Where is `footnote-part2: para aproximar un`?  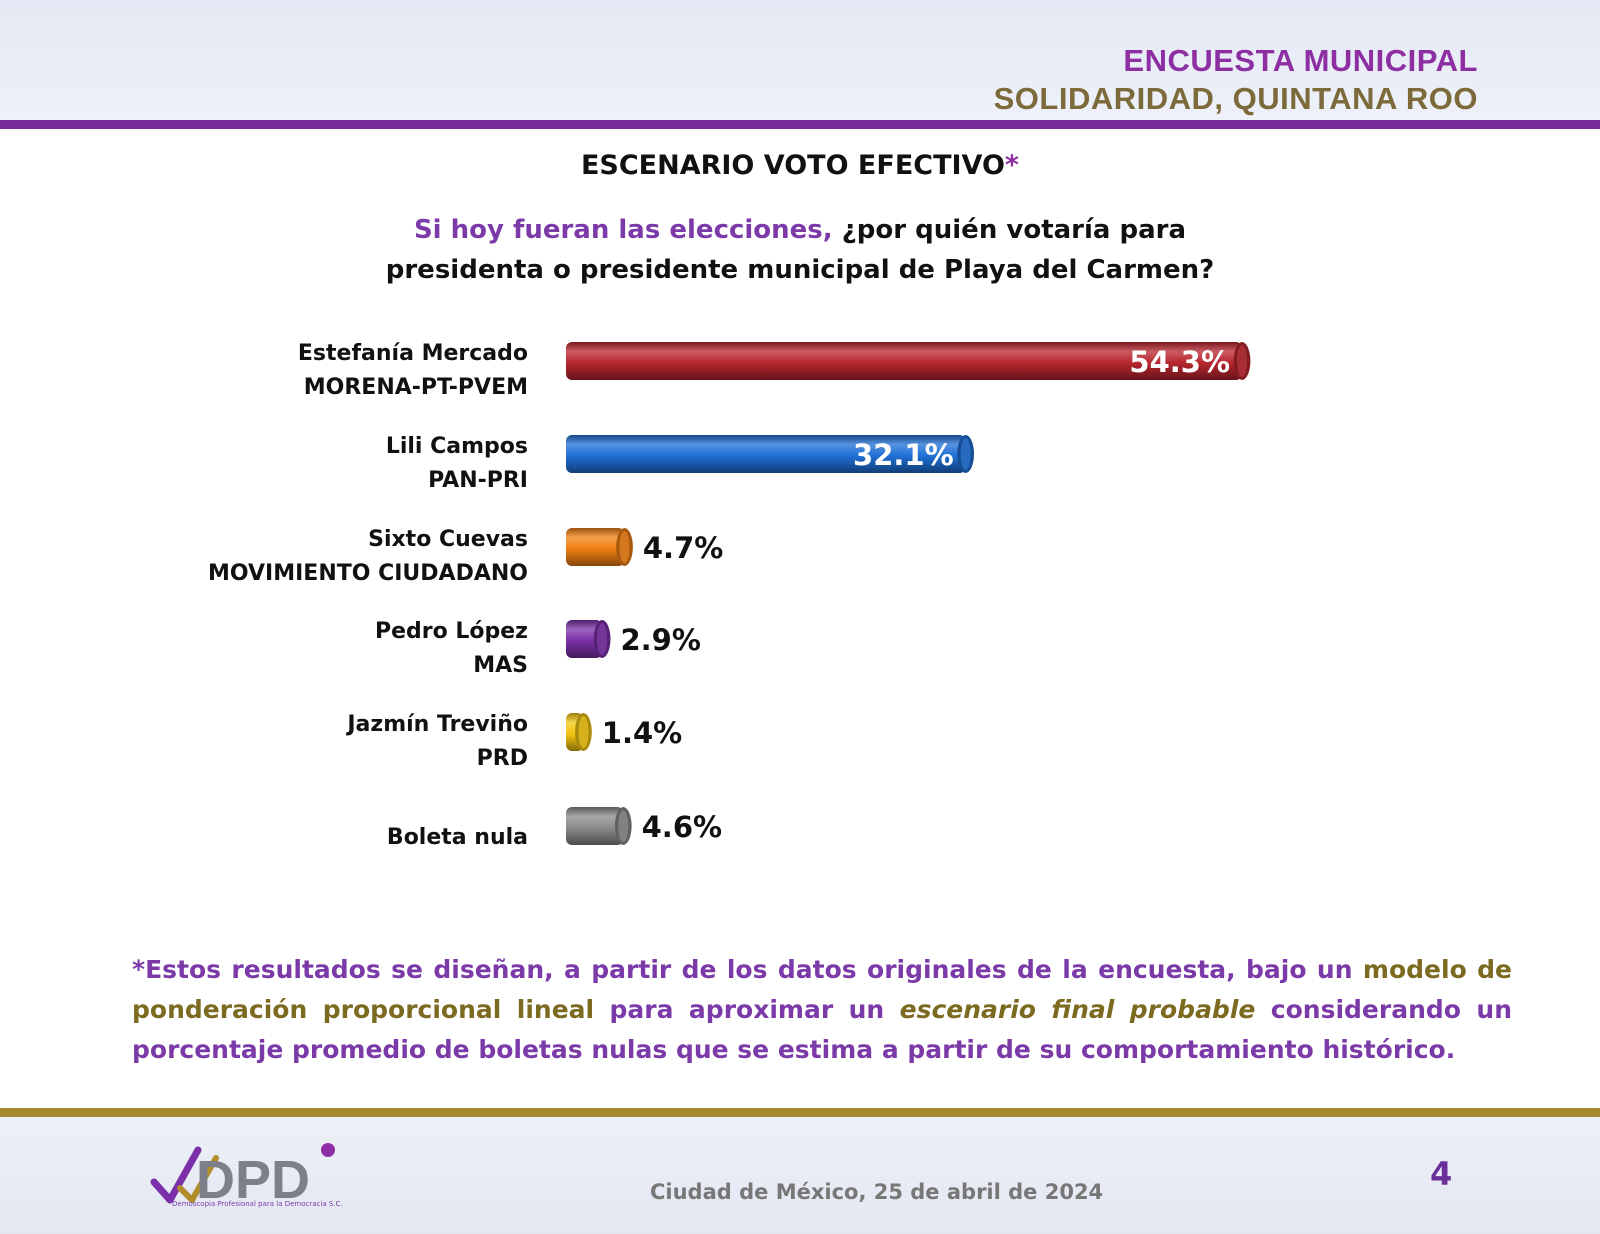
footnote-part2: para aproximar un is located at coordinates (747, 1009).